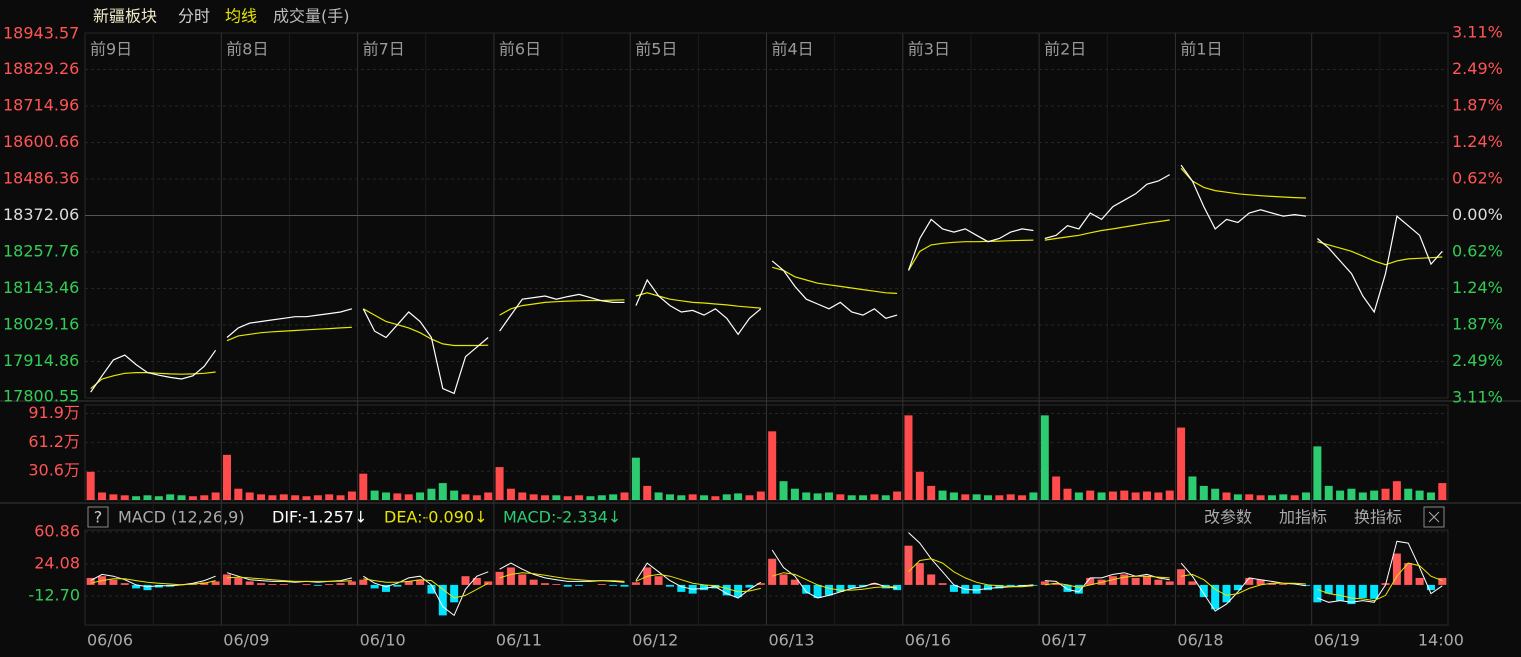 The width and height of the screenshot is (1521, 657). What do you see at coordinates (1378, 517) in the screenshot?
I see `button: 换指标` at bounding box center [1378, 517].